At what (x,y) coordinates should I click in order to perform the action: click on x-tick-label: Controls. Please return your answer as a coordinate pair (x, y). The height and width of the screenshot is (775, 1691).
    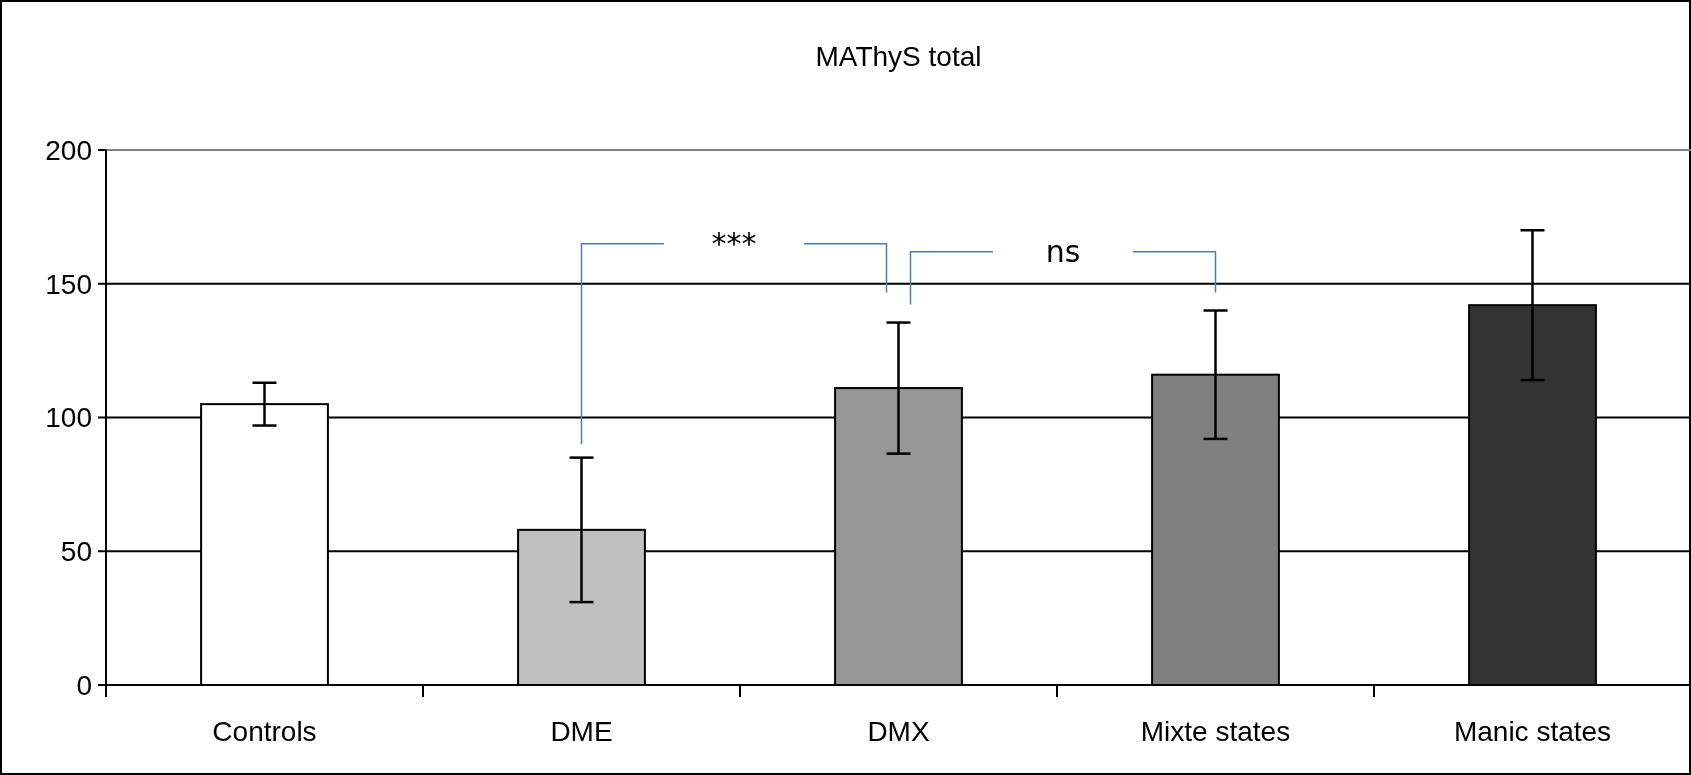
    Looking at the image, I should click on (264, 731).